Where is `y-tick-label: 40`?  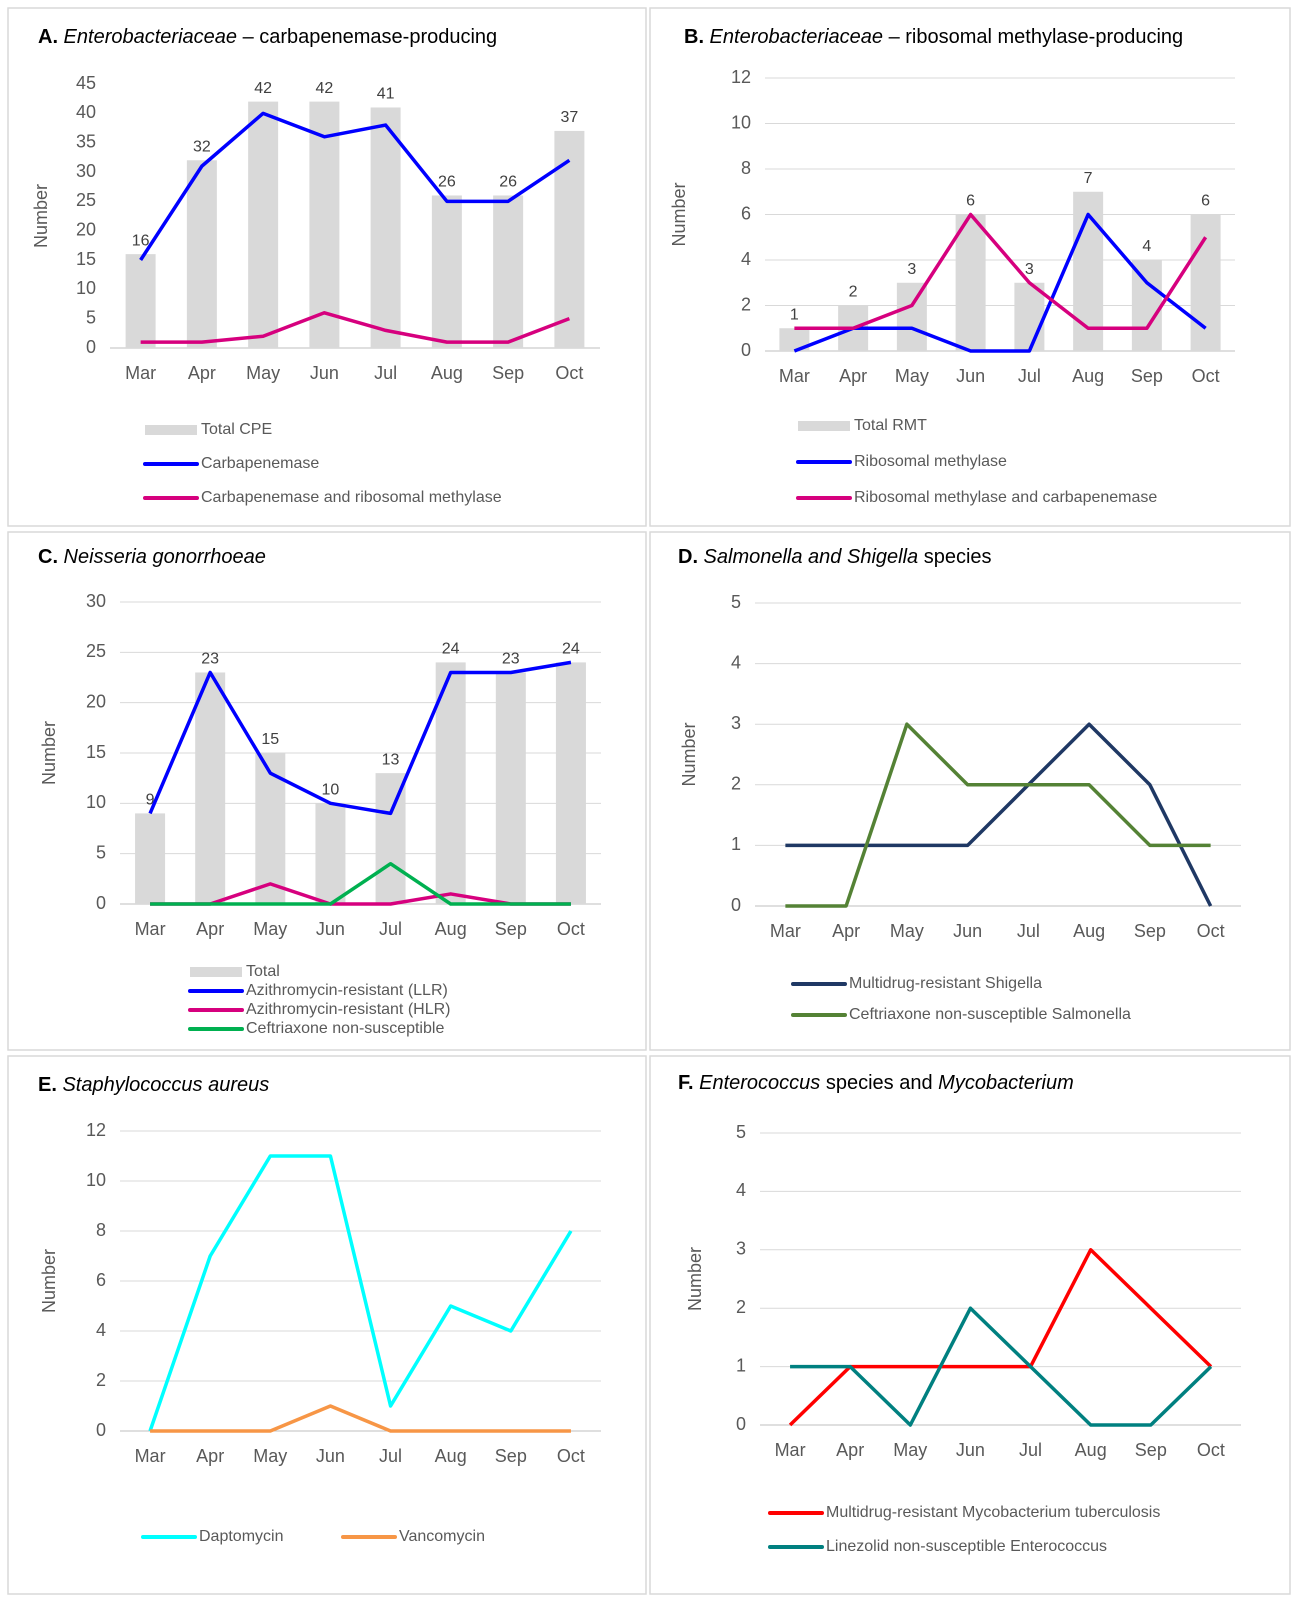 y-tick-label: 40 is located at coordinates (86, 112).